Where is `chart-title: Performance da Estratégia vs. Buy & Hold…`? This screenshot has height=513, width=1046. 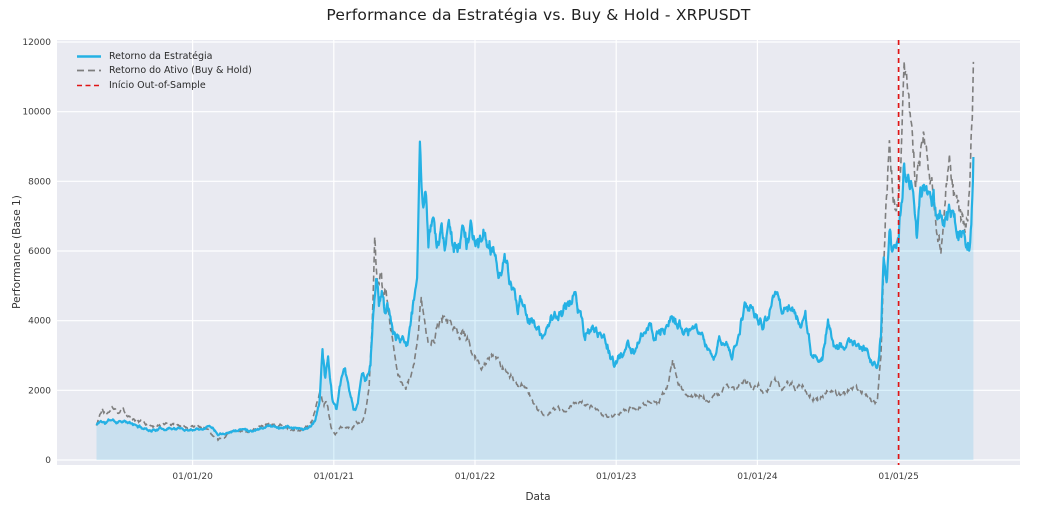
chart-title: Performance da Estratégia vs. Buy & Hold… is located at coordinates (538, 15).